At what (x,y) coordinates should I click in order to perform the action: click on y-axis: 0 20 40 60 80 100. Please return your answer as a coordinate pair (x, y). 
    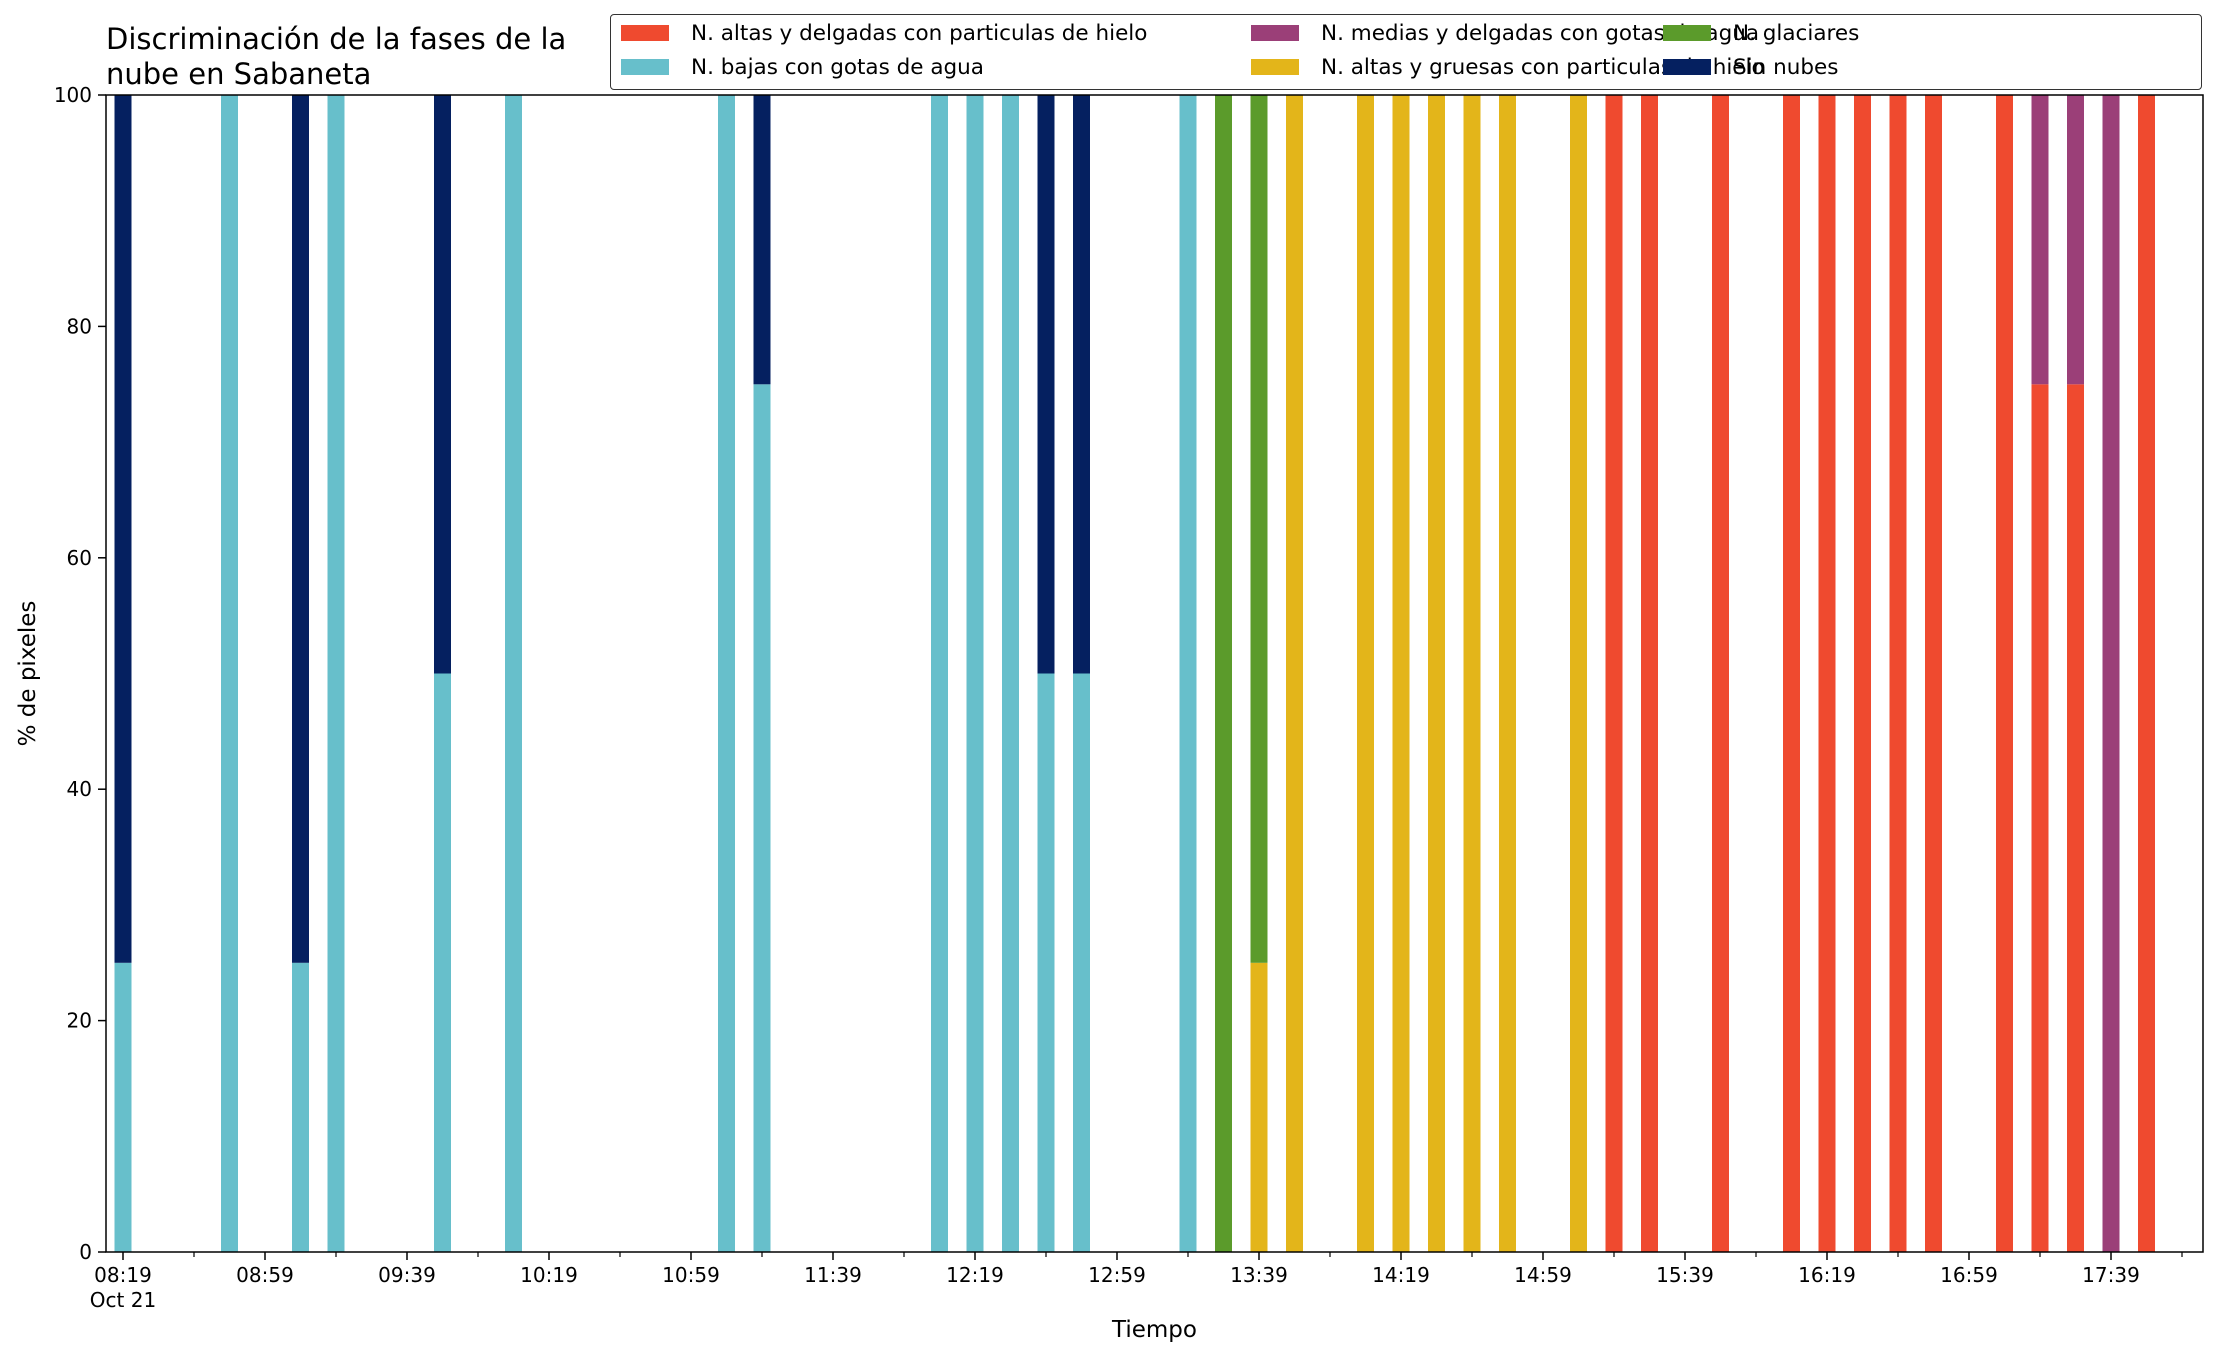
    Looking at the image, I should click on (80, 673).